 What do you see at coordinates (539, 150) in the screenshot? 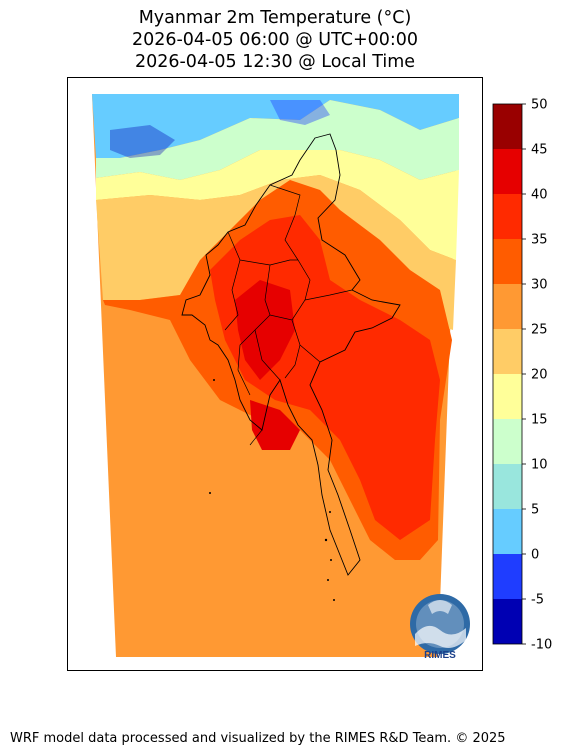
I see `colorbar-tick-label: 45` at bounding box center [539, 150].